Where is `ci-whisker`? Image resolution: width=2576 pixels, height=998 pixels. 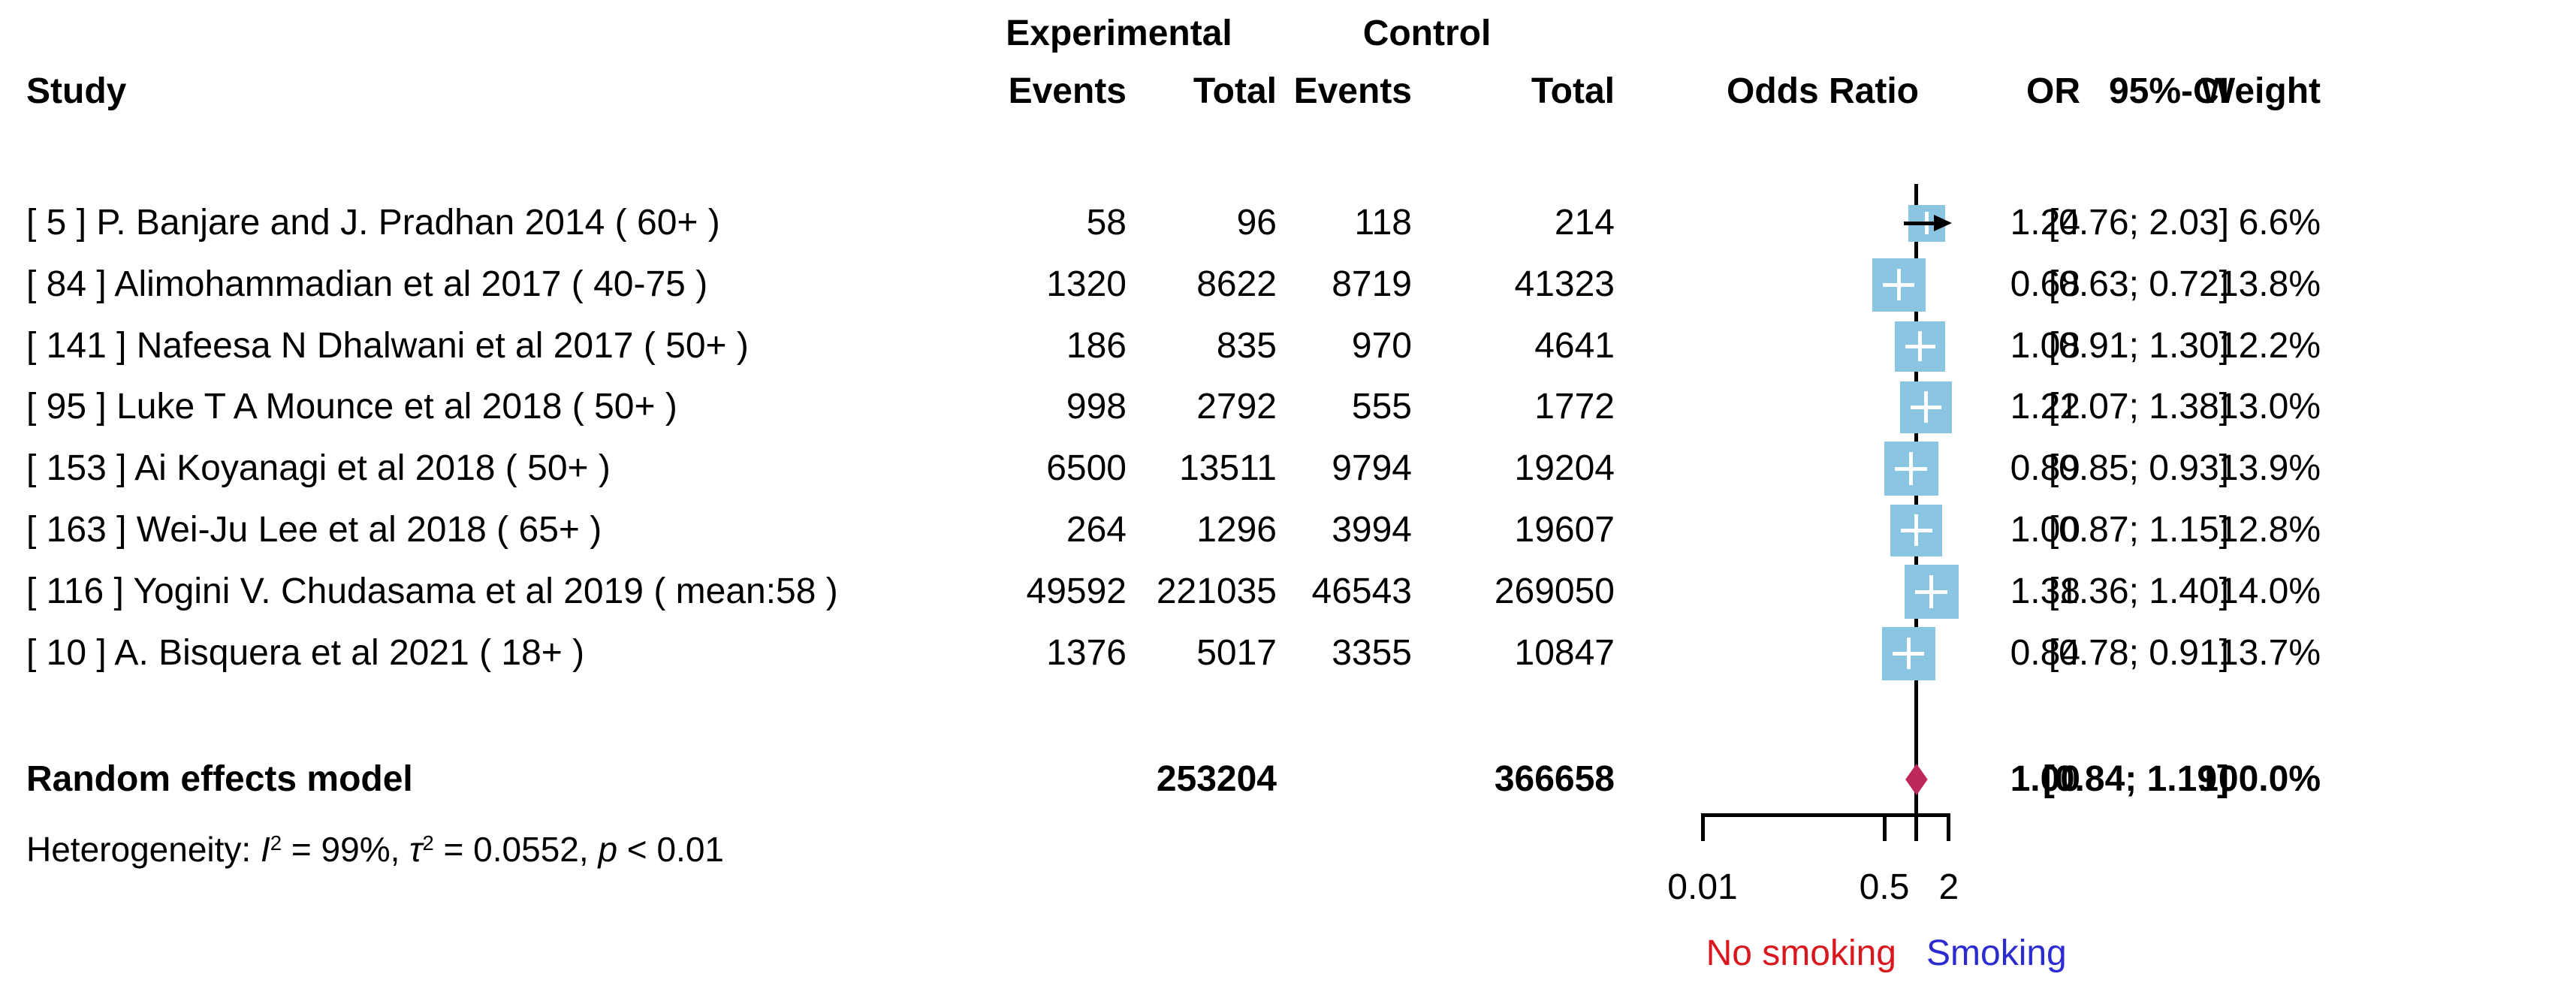
ci-whisker is located at coordinates (1919, 223).